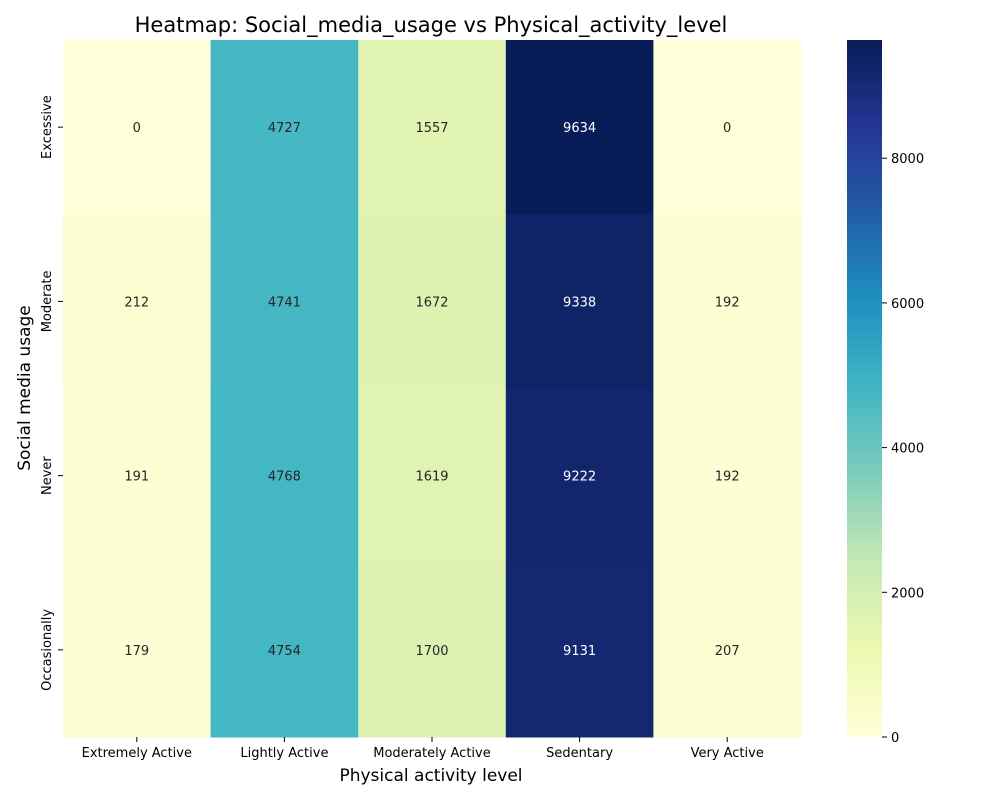 The image size is (1000, 800). I want to click on y-axis-label: Social media usage, so click(25, 387).